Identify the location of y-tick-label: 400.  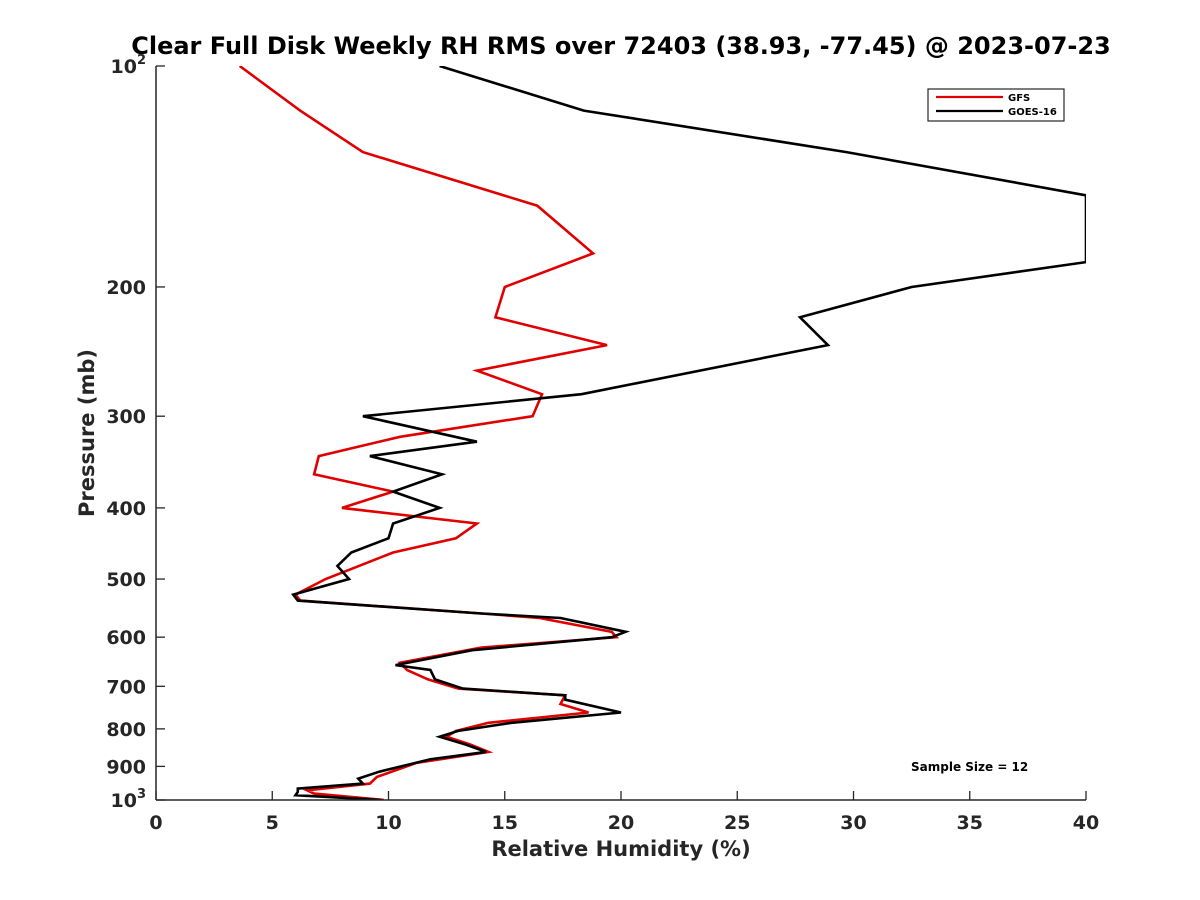
(126, 509).